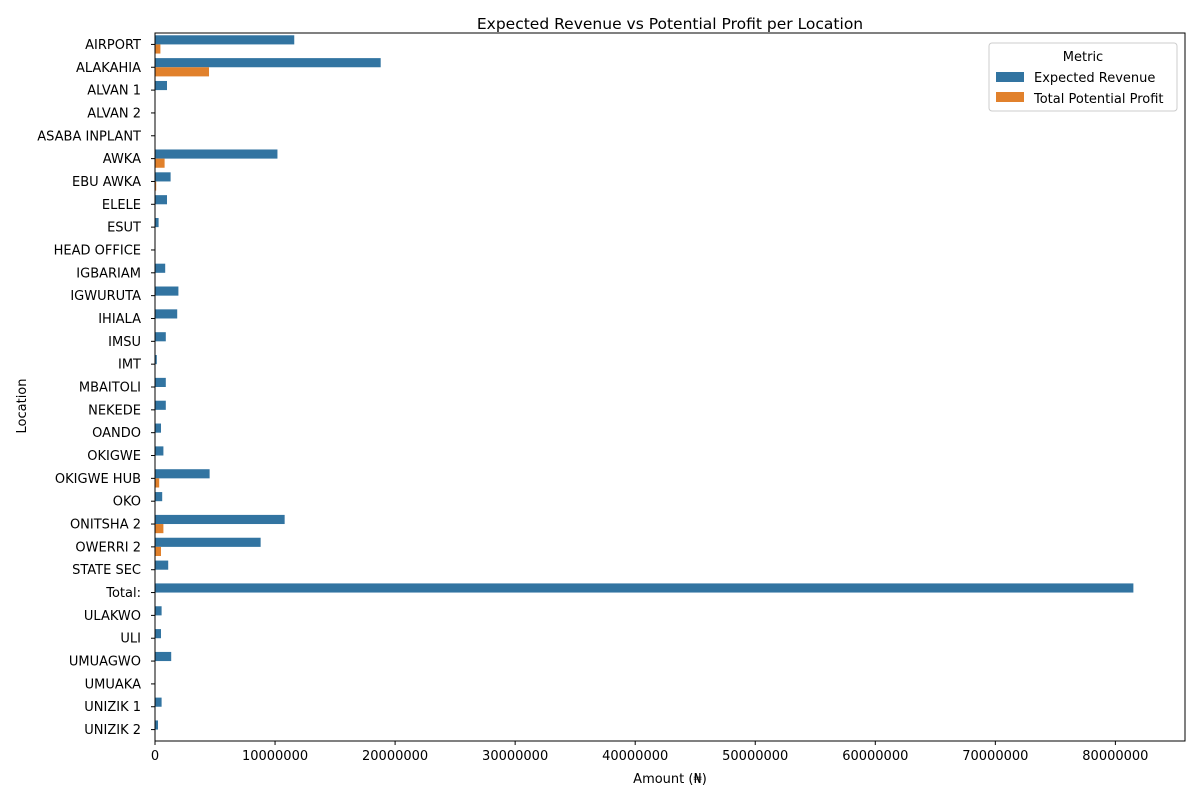 This screenshot has width=1200, height=800. Describe the element at coordinates (112, 616) in the screenshot. I see `y-tick-label: ULAKWO` at that location.